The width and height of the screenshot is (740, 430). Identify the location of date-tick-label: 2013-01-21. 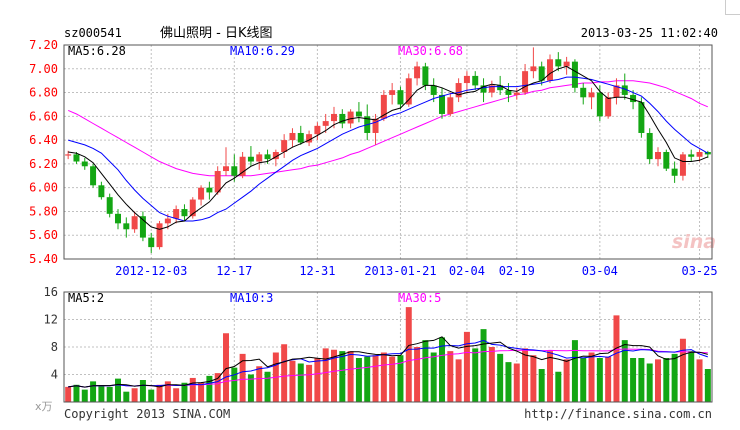
(400, 271).